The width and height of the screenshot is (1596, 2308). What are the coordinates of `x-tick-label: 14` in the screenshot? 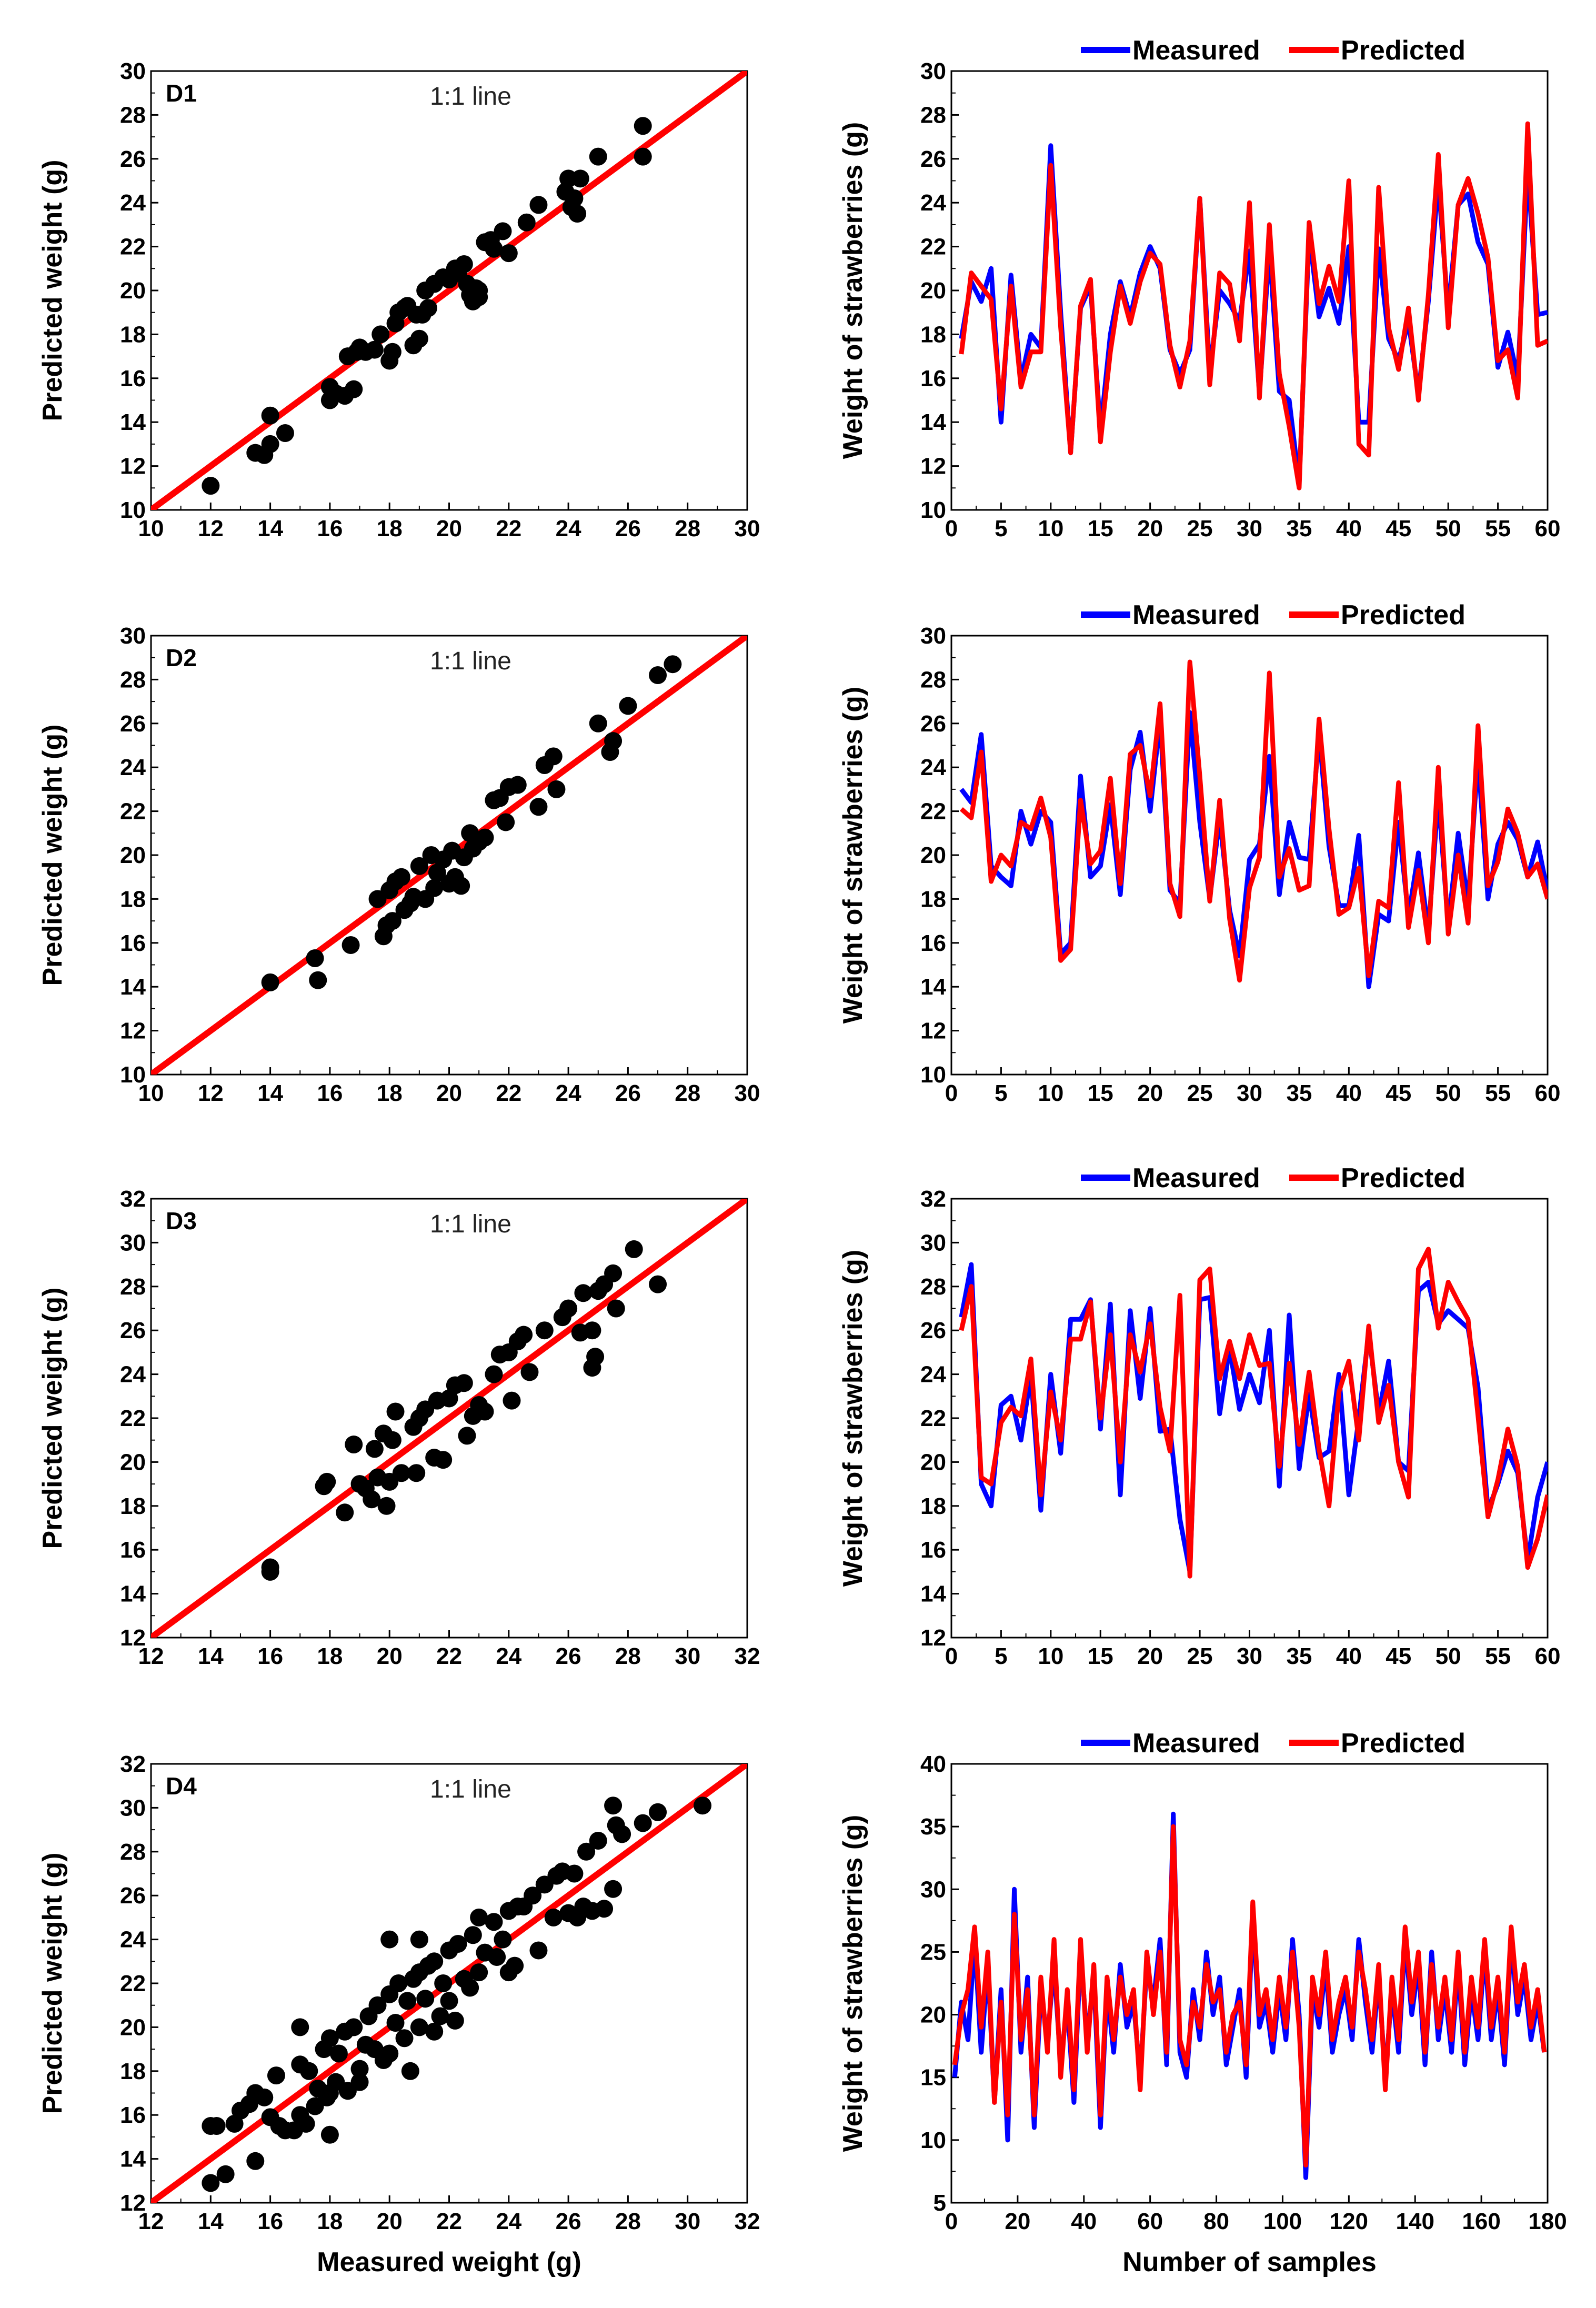 It's located at (211, 2221).